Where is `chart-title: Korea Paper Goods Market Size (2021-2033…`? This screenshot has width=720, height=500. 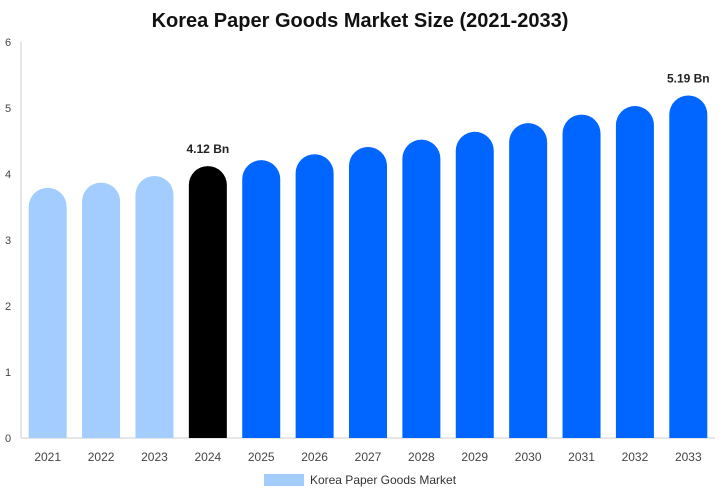 chart-title: Korea Paper Goods Market Size (2021-2033… is located at coordinates (360, 21).